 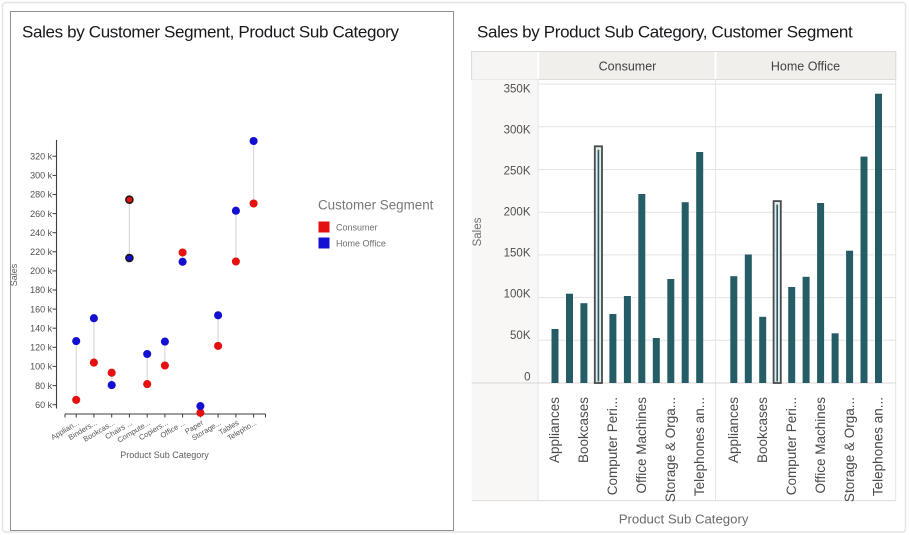 What do you see at coordinates (517, 89) in the screenshot?
I see `svg-text: 350K` at bounding box center [517, 89].